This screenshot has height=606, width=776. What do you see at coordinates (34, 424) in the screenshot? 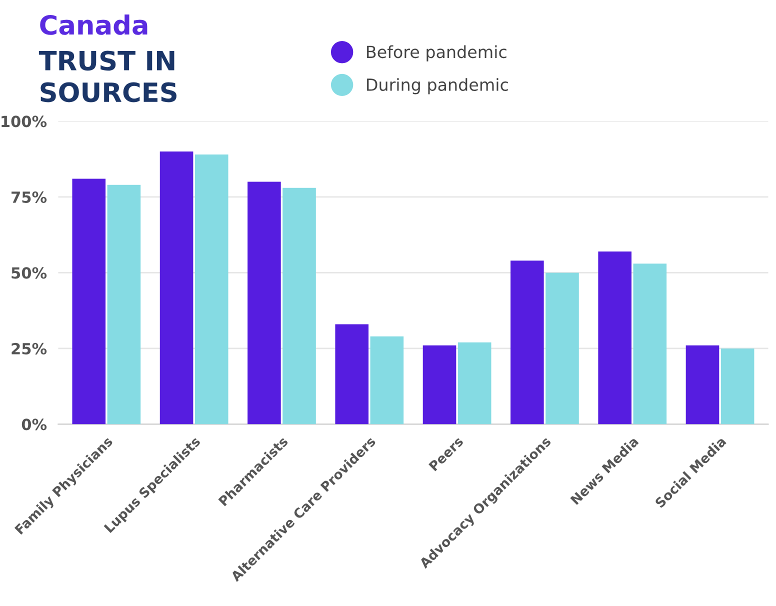
I see `y-tick-label: 0%` at bounding box center [34, 424].